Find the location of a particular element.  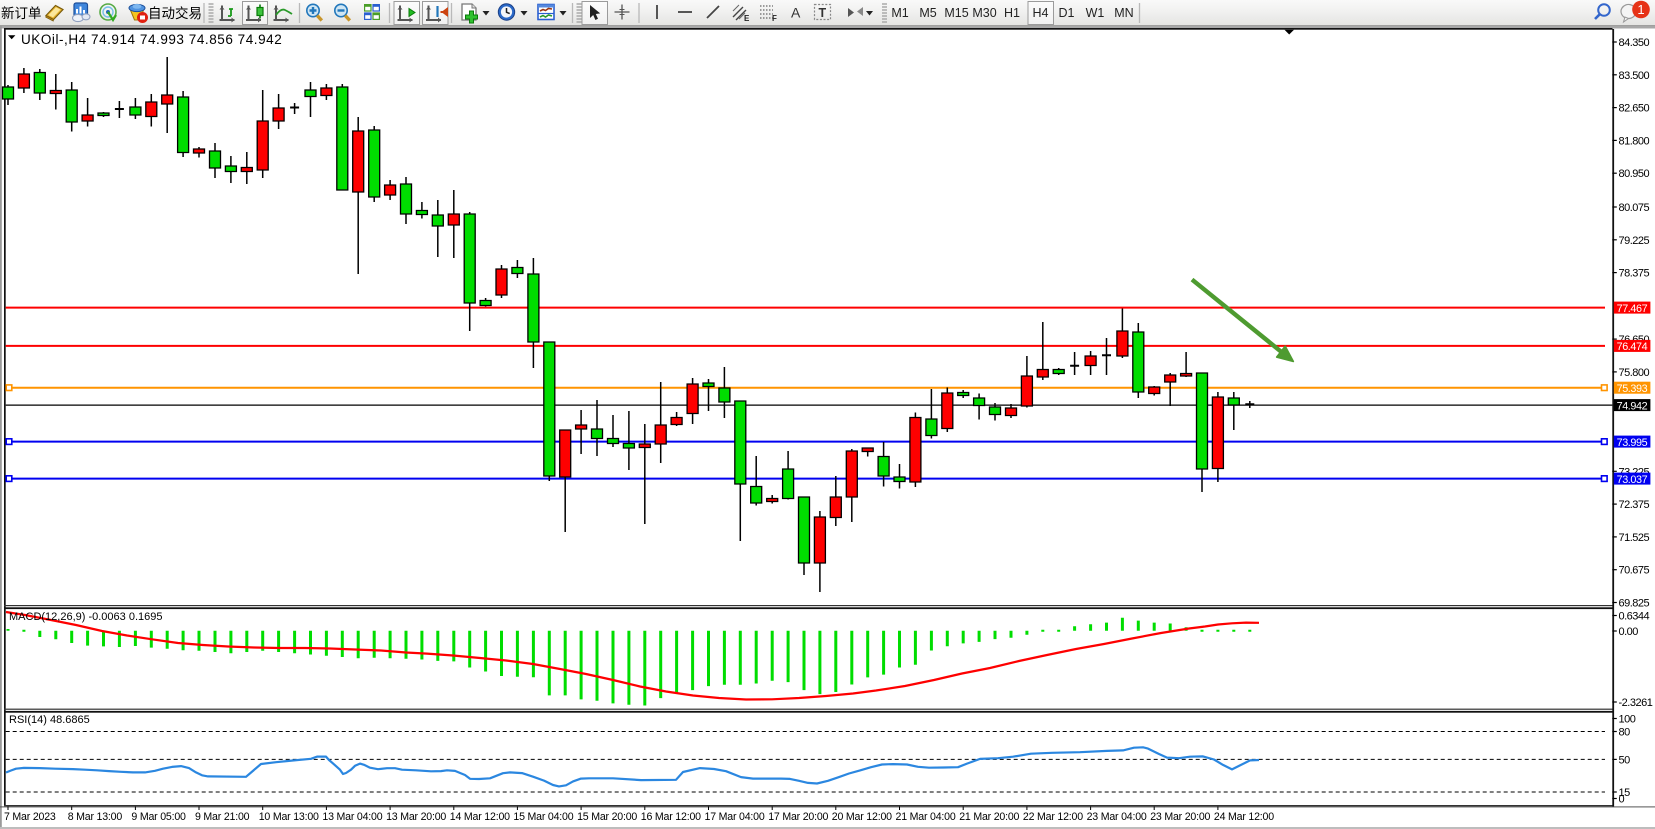

svg-text: 21 Mar 04:00 is located at coordinates (926, 817).